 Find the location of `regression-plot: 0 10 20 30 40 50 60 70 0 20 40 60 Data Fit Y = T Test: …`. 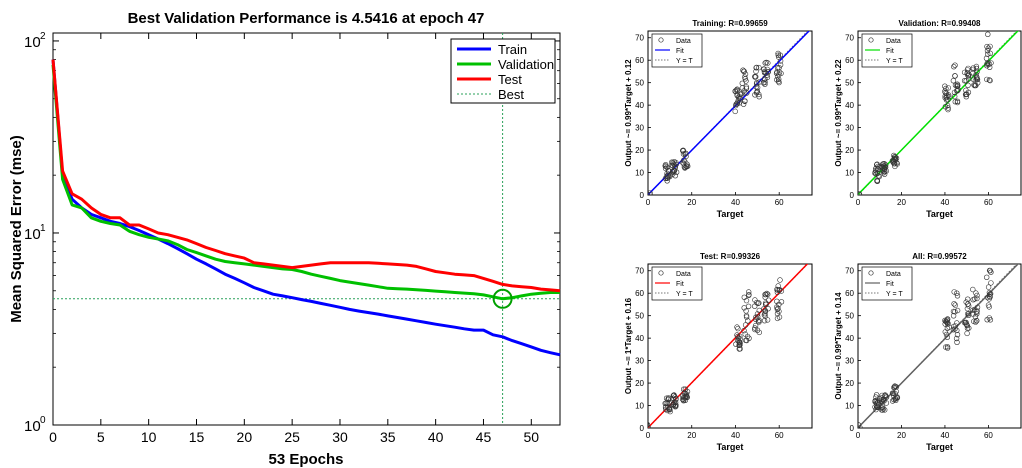

regression-plot: 0 10 20 30 40 50 60 70 0 20 40 60 Data Fit Y = T Test: … is located at coordinates (718, 352).